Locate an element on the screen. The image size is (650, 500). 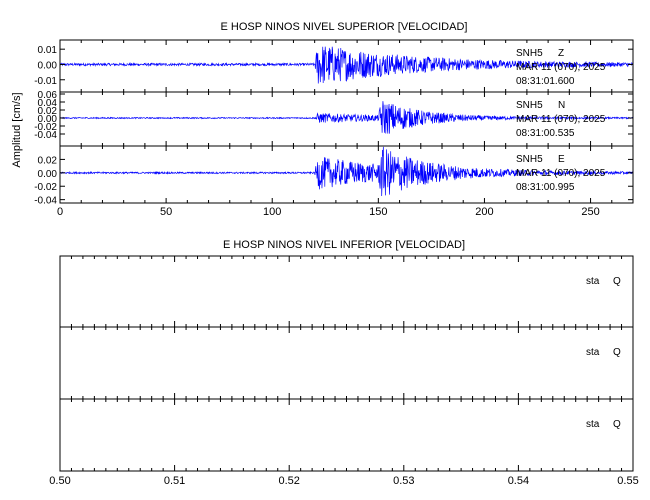
component-label: N is located at coordinates (561, 105).